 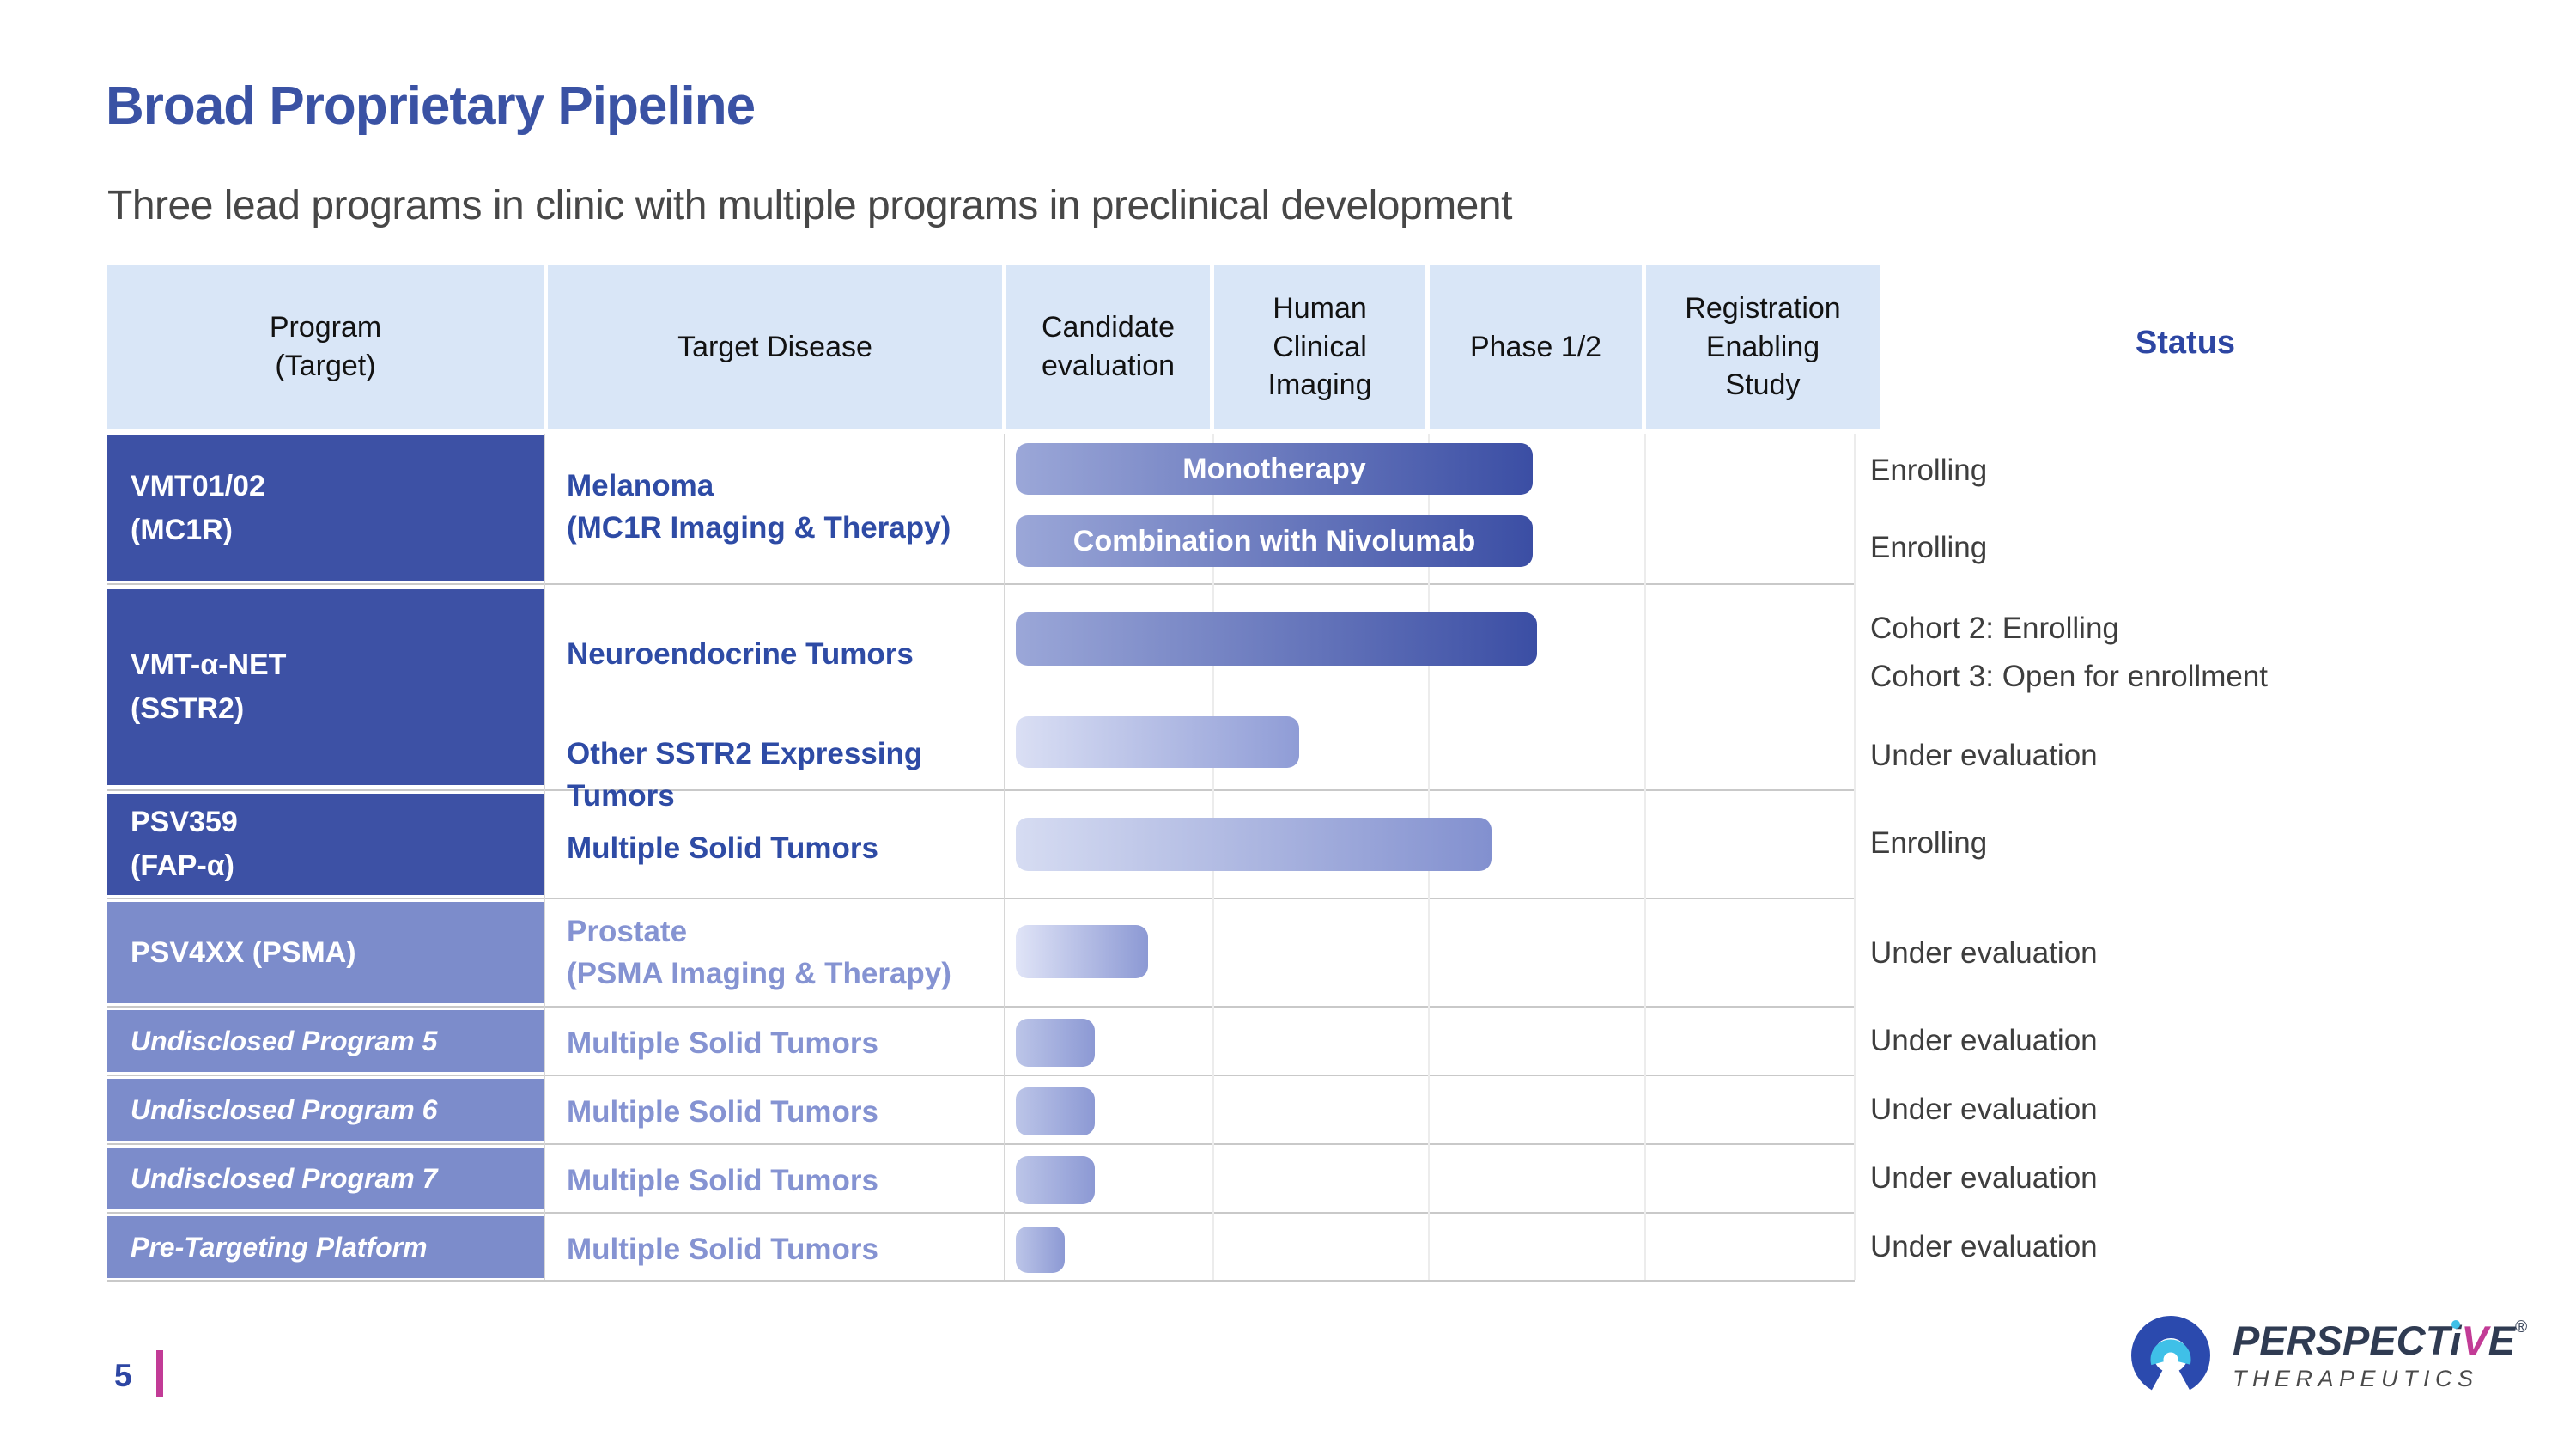 I want to click on column-header-candidate-evaluation: Candidate evaluation, so click(x=1108, y=347).